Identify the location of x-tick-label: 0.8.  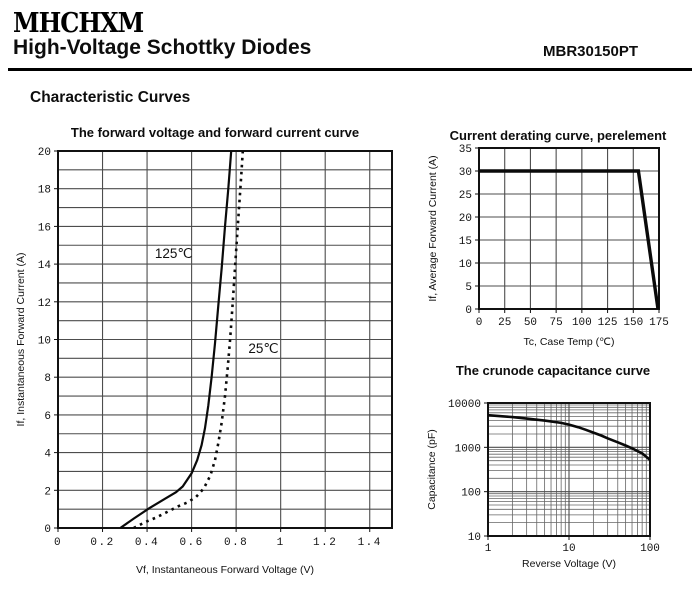
(236, 543).